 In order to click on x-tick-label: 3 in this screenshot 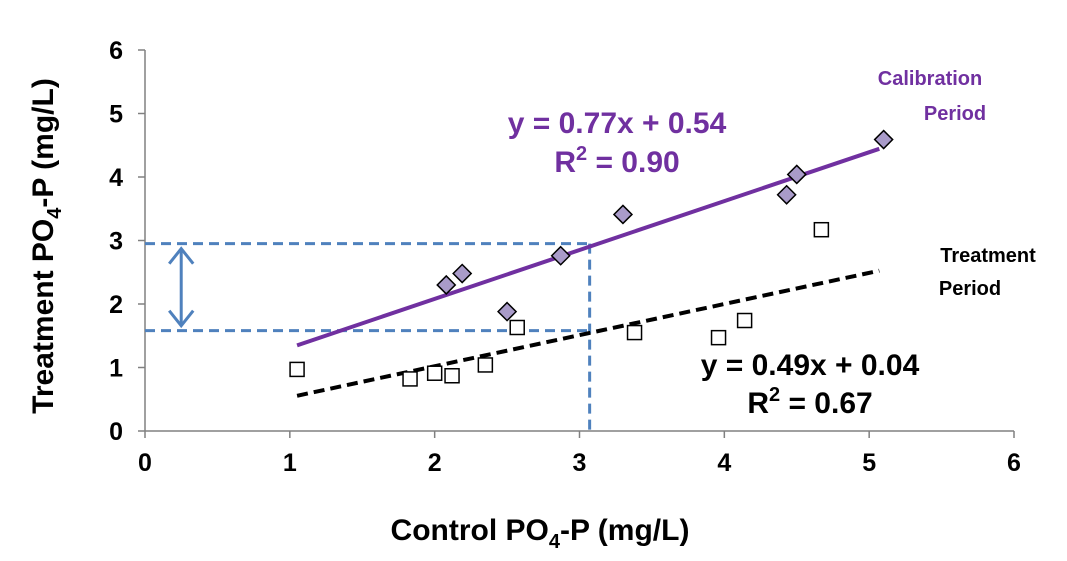, I will do `click(580, 463)`.